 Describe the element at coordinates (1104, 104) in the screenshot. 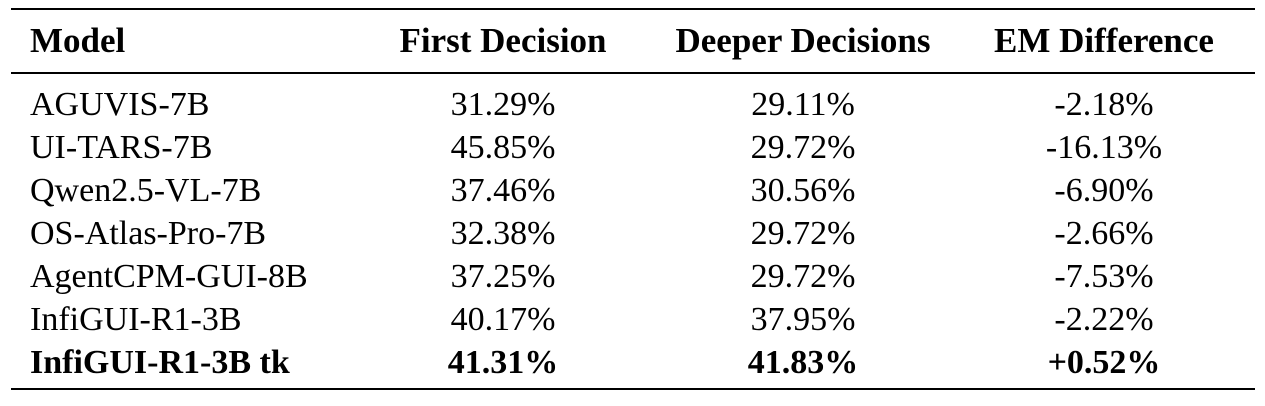

I see `cell-em-difference: -2.18%` at that location.